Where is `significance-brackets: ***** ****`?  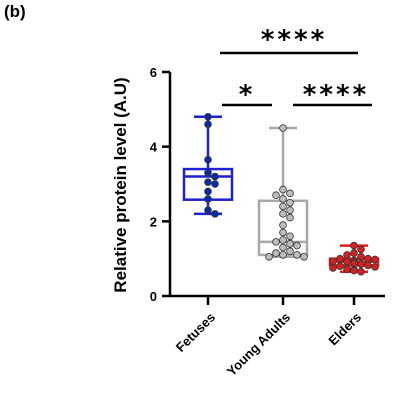
significance-brackets: ***** **** is located at coordinates (296, 67).